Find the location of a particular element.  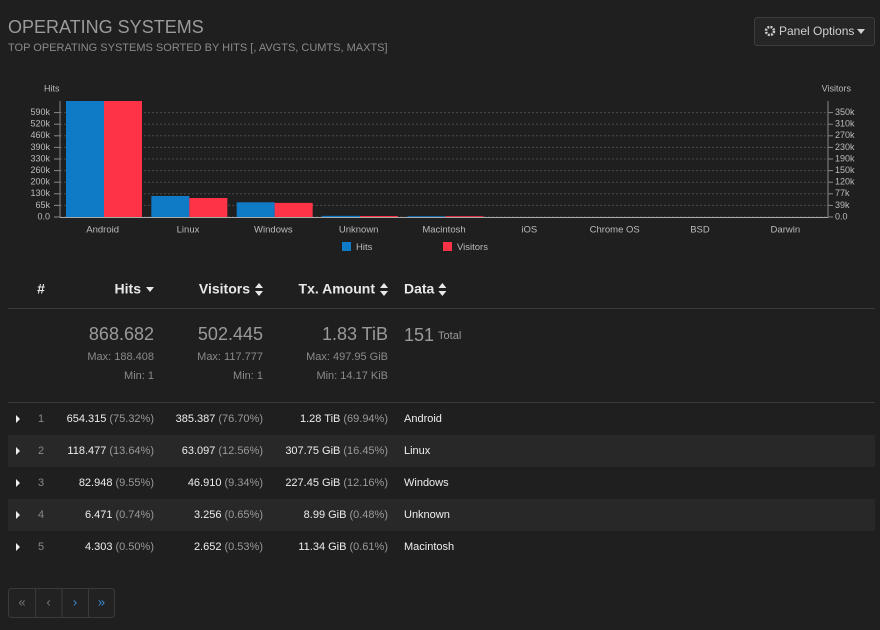

y2-tick-label: 270k is located at coordinates (845, 135).